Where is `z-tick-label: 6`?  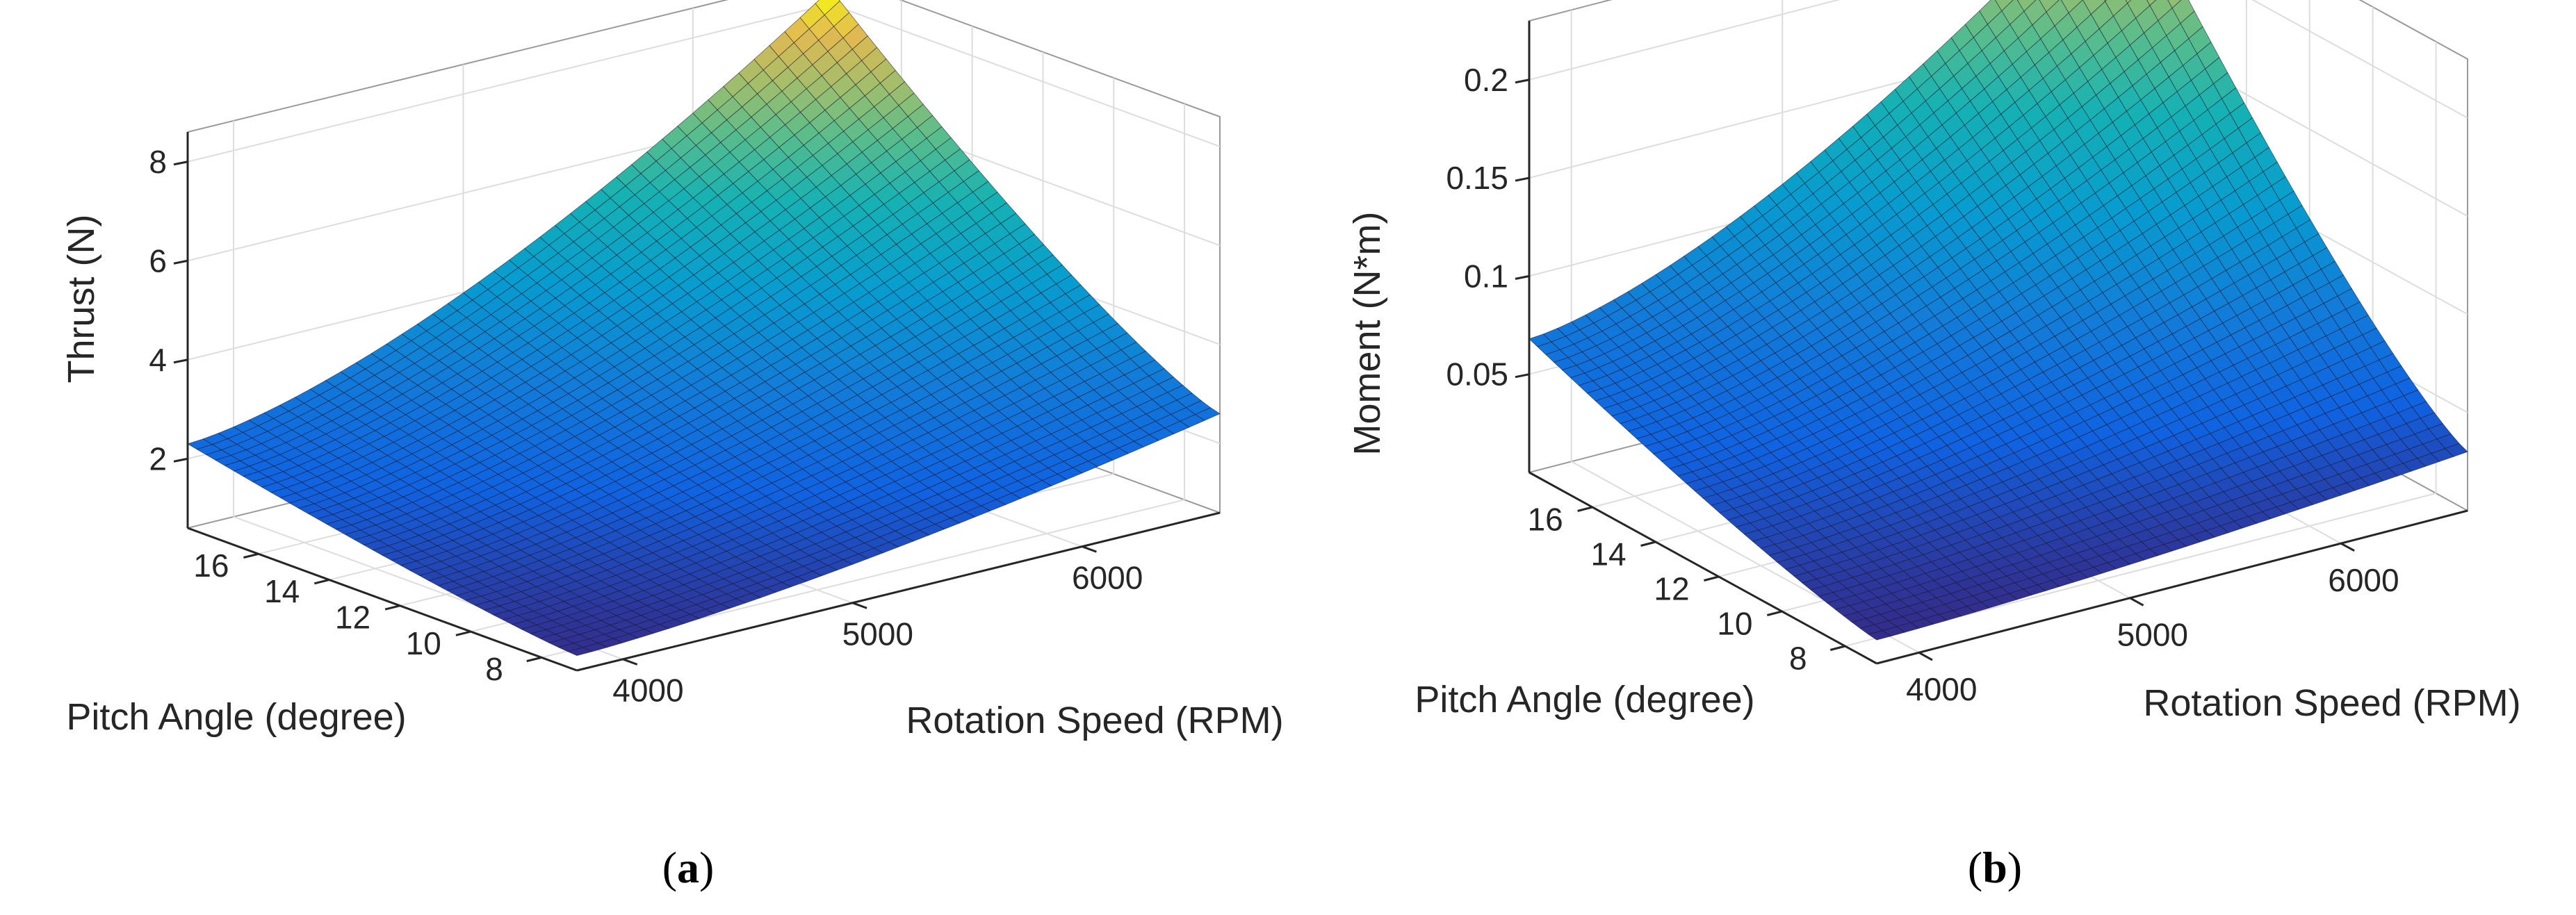 z-tick-label: 6 is located at coordinates (158, 260).